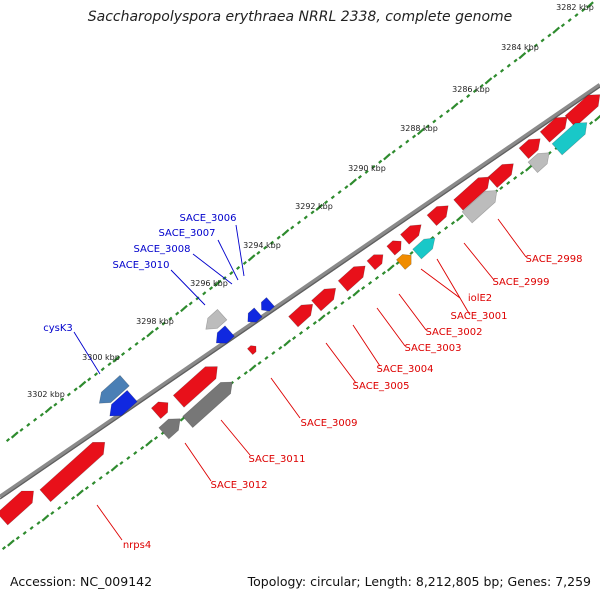  Describe the element at coordinates (575, 7) in the screenshot. I see `tick-label: 3282 kbp` at that location.